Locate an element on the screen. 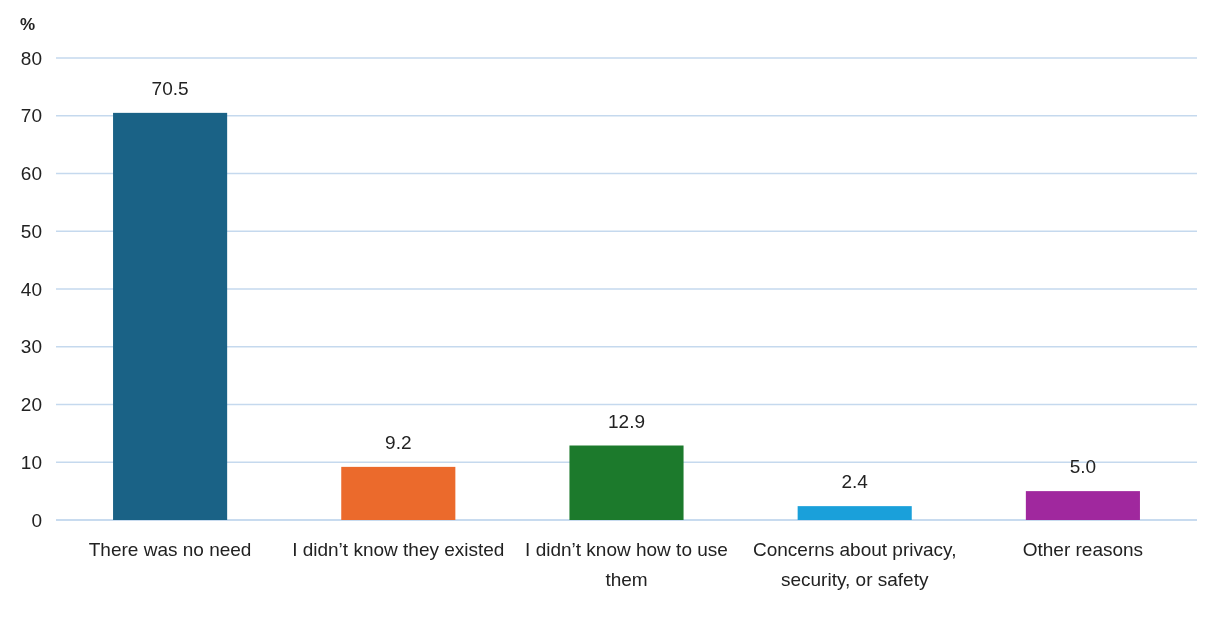 This screenshot has height=636, width=1209. x-tick-label: Other reasons is located at coordinates (1083, 549).